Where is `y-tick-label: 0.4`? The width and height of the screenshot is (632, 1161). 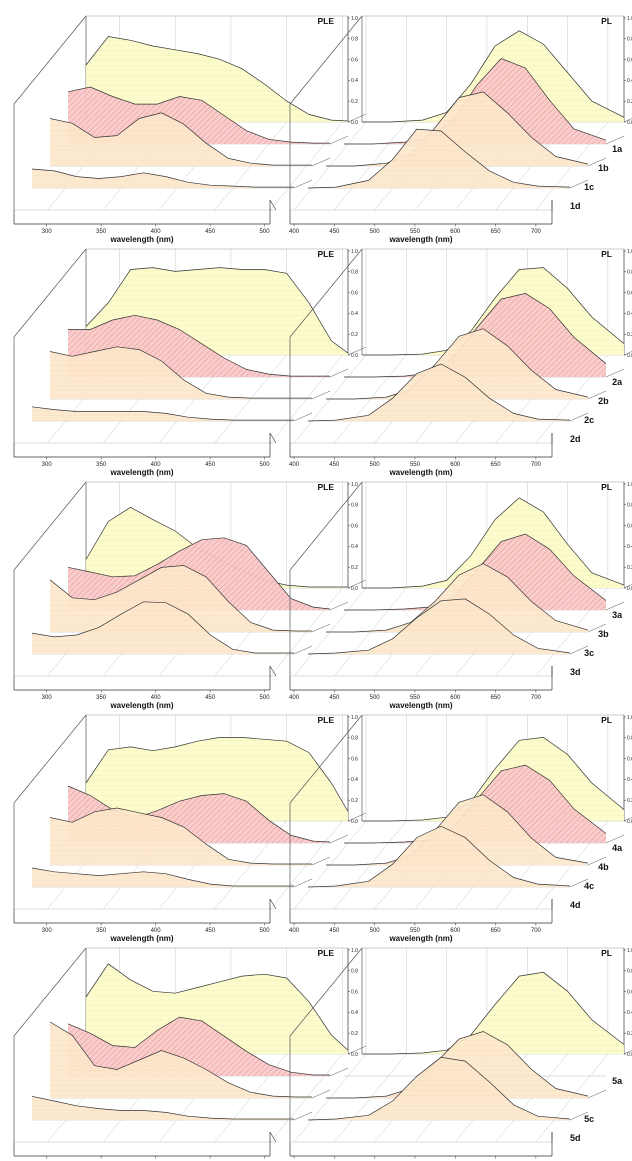
y-tick-label: 0.4 is located at coordinates (629, 780).